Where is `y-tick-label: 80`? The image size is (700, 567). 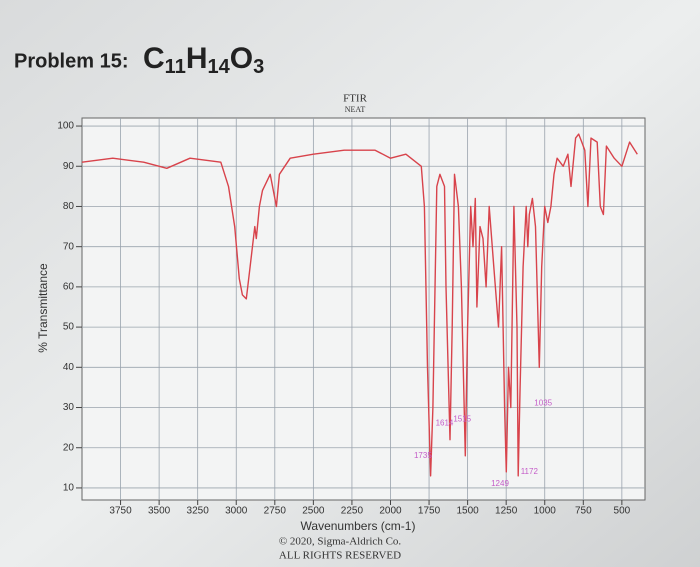 y-tick-label: 80 is located at coordinates (69, 206).